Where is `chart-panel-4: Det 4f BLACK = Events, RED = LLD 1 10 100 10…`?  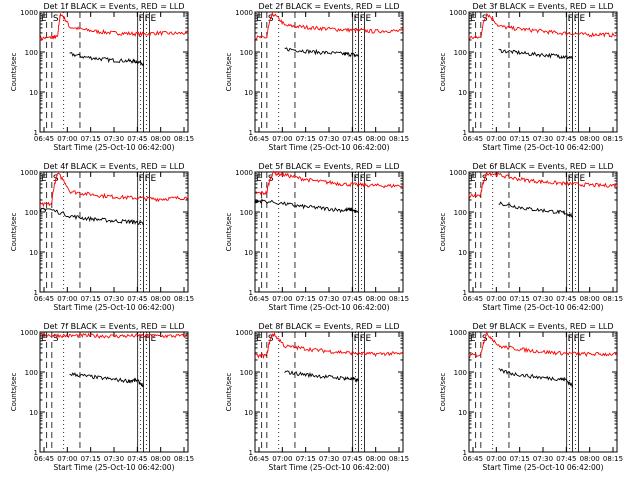
chart-panel-4: Det 4f BLACK = Events, RED = LLD 1 10 100 10… is located at coordinates (102, 237).